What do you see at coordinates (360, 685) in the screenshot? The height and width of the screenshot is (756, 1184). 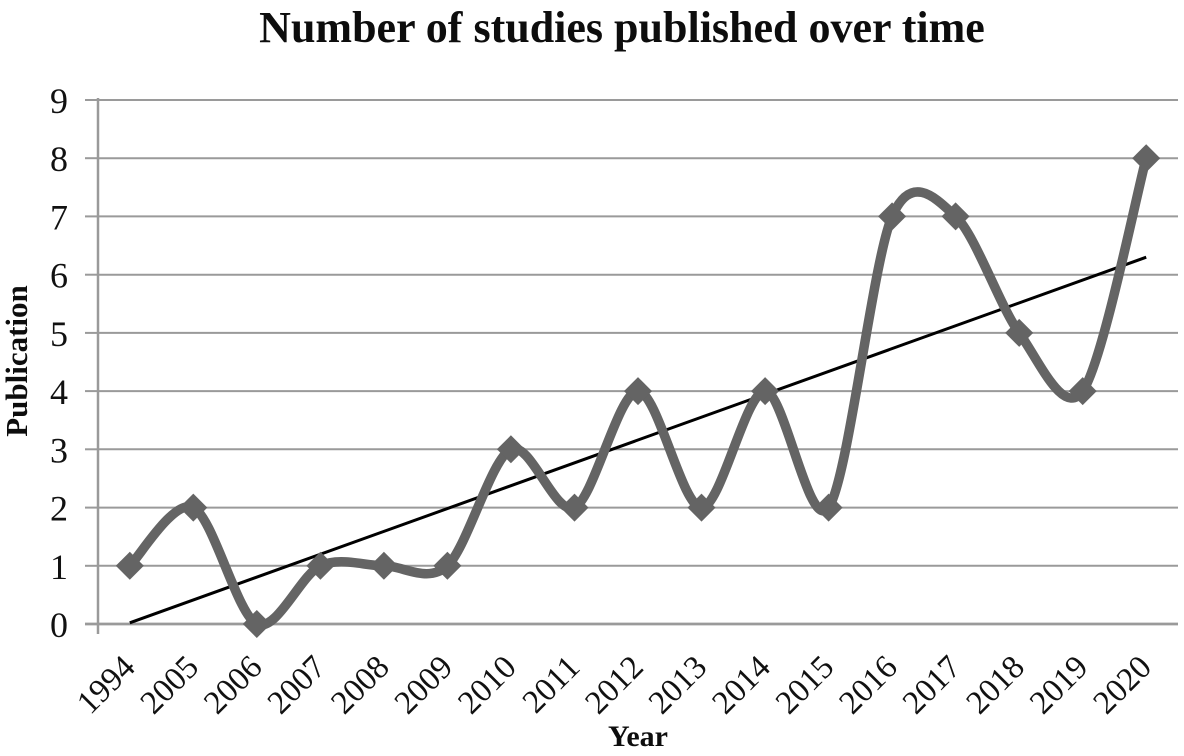 I see `x-tick-label: 2008` at bounding box center [360, 685].